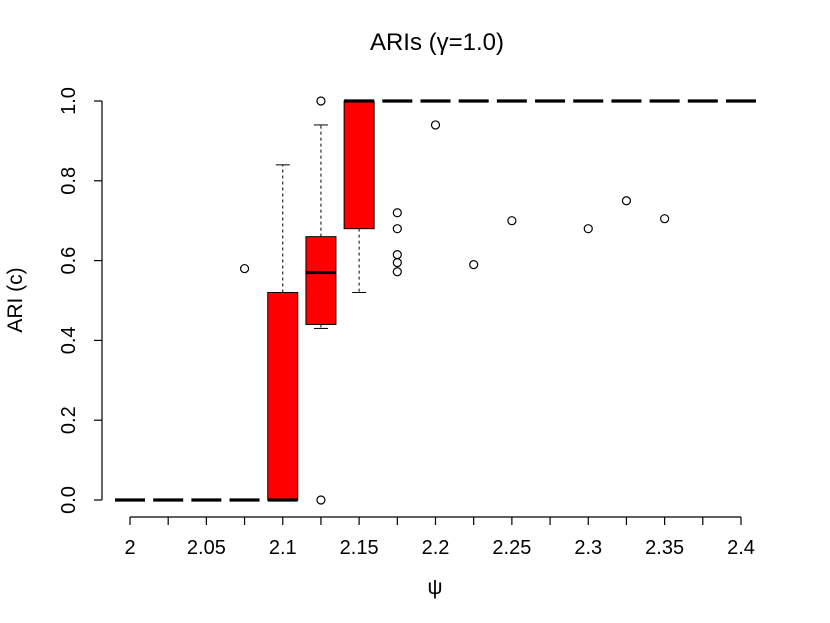 This screenshot has width=830, height=623. What do you see at coordinates (437, 42) in the screenshot?
I see `chart-title: ARIs (γ=1.0)` at bounding box center [437, 42].